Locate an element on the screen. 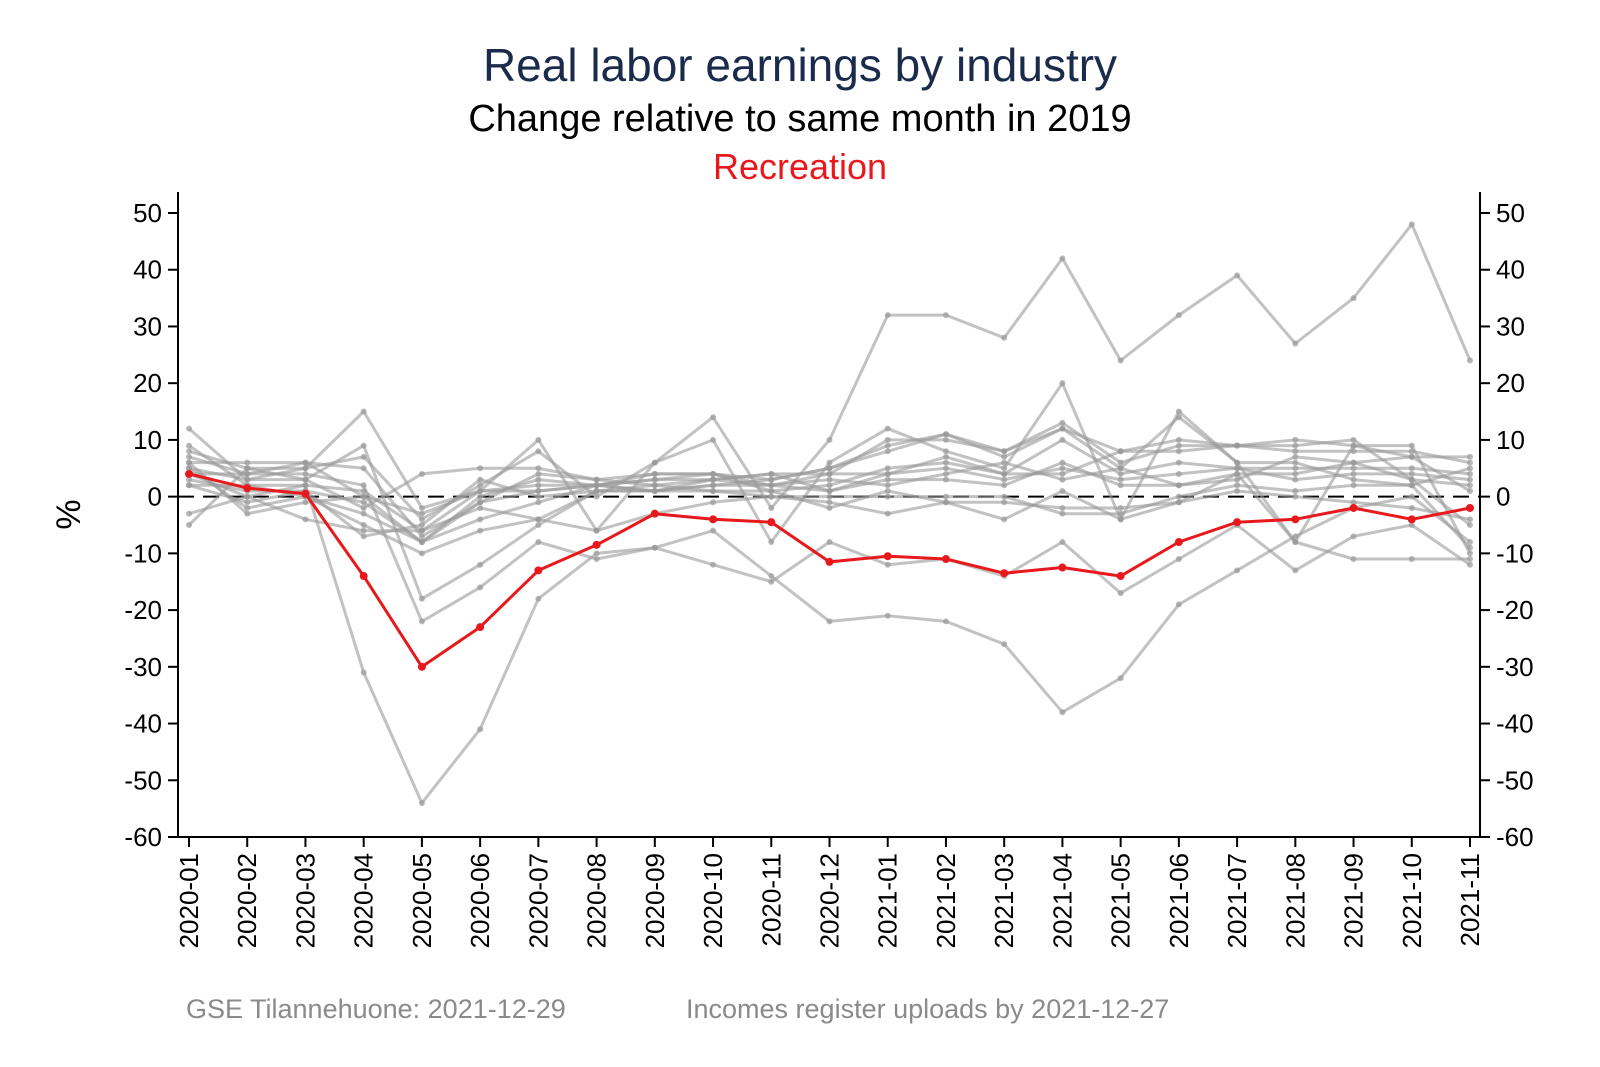 This screenshot has height=1067, width=1600. x-tick-label: 2021-03 is located at coordinates (1004, 900).